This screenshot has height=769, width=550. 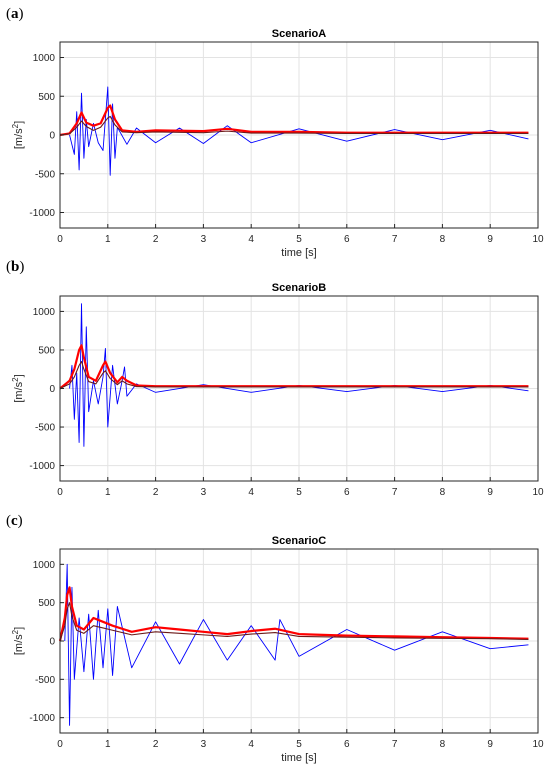 I want to click on chart-title: ScenarioC, so click(x=299, y=541).